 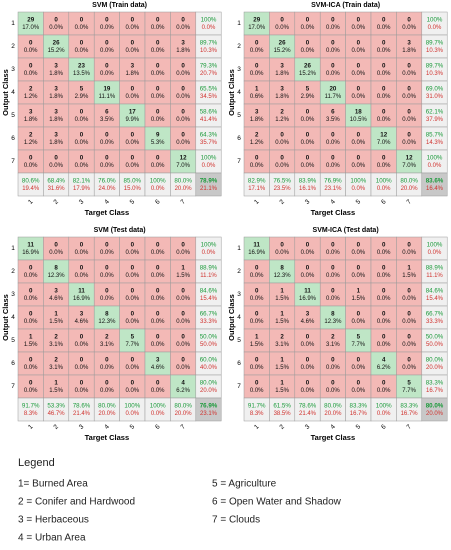 I want to click on cell-value: 12, so click(x=183, y=158).